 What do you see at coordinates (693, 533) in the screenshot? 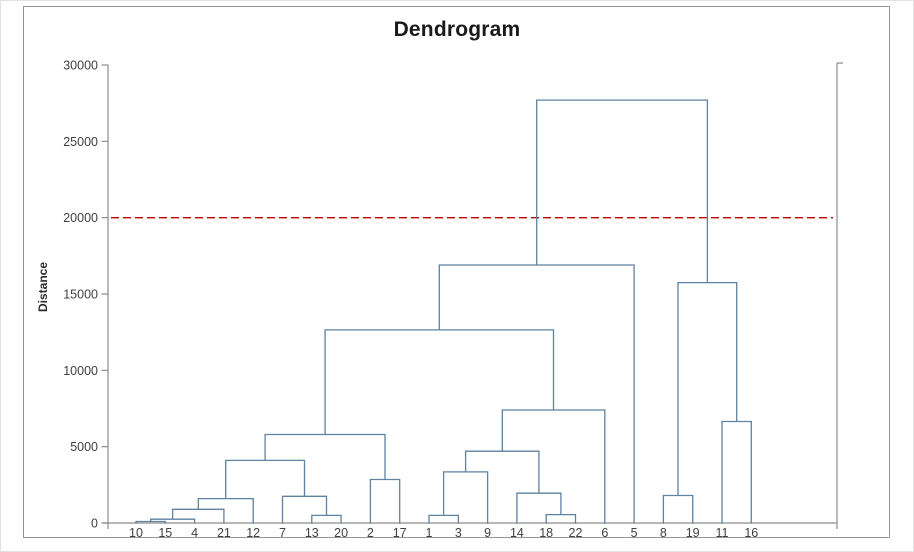
I see `leaf-label: 19` at bounding box center [693, 533].